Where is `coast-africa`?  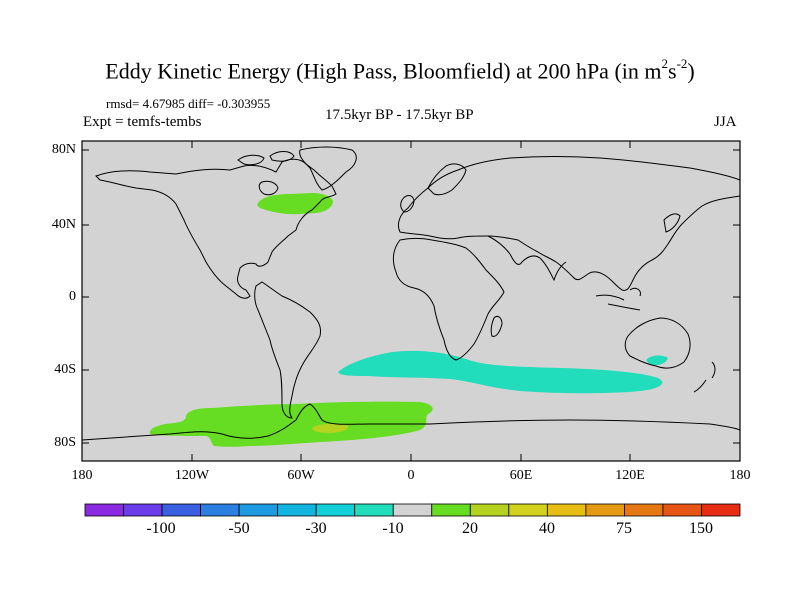
coast-africa is located at coordinates (448, 299).